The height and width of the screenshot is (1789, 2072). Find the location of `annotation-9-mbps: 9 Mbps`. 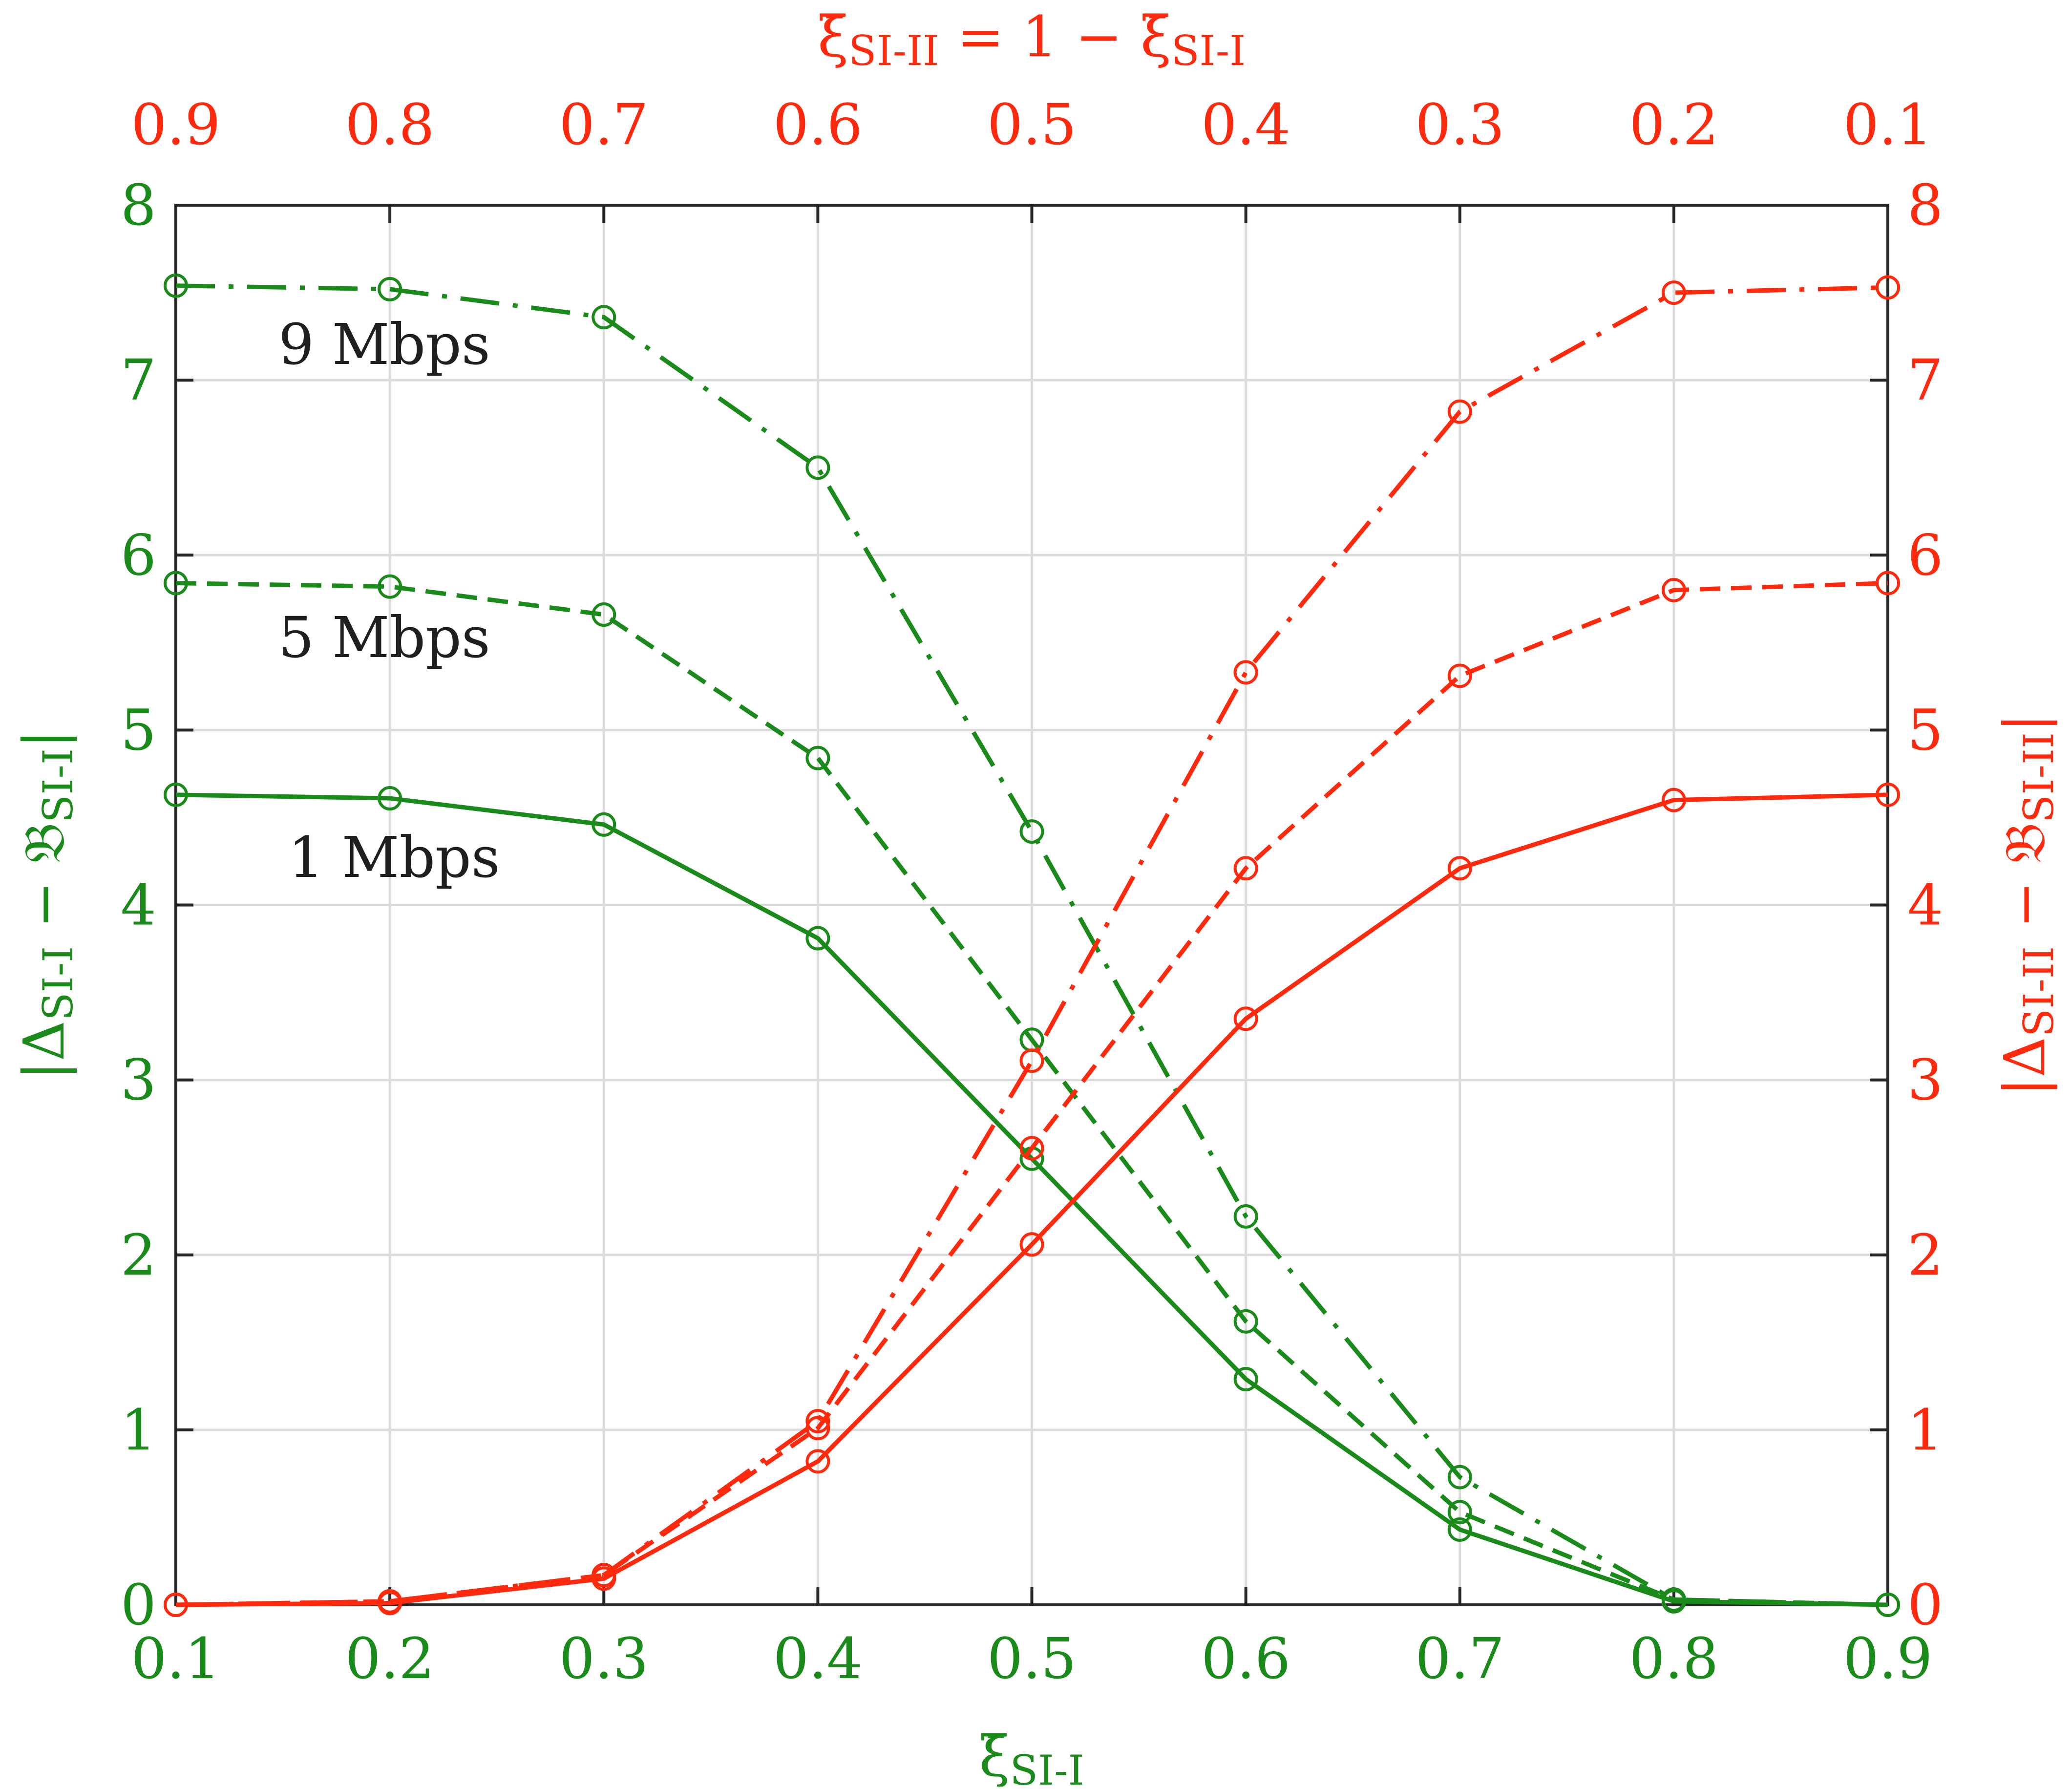

annotation-9-mbps: 9 Mbps is located at coordinates (384, 345).